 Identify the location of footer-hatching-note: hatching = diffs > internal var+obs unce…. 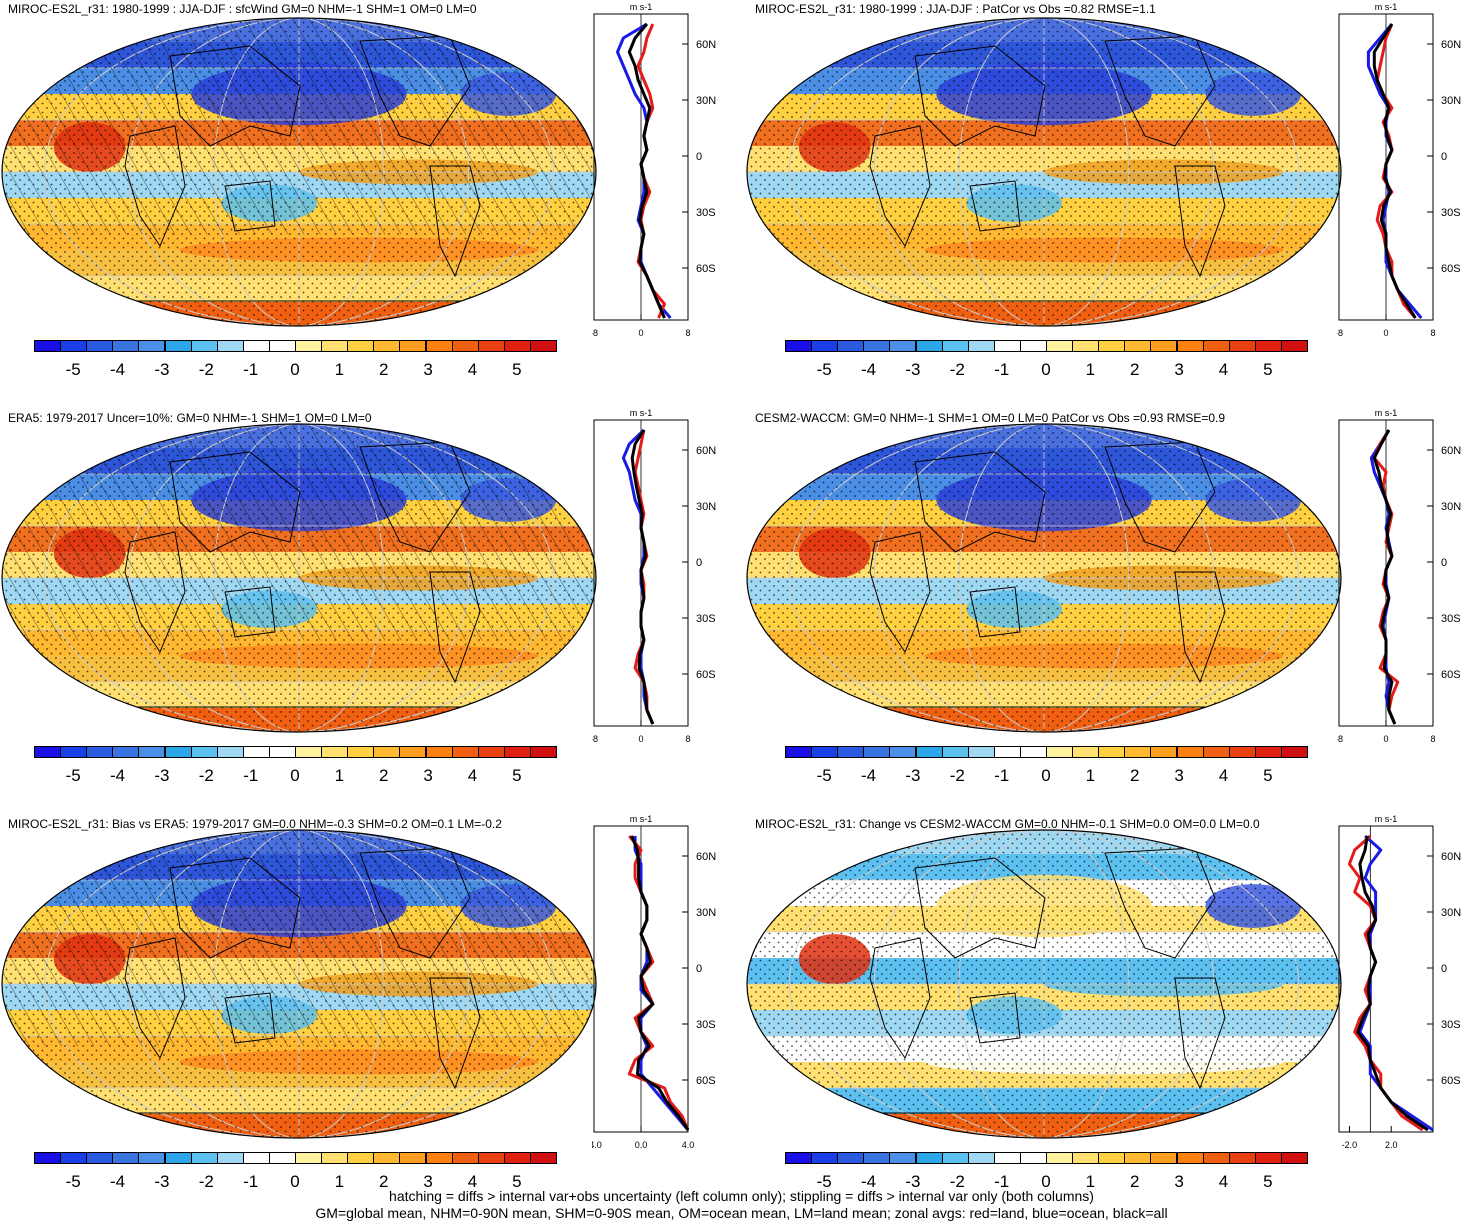
(741, 1196).